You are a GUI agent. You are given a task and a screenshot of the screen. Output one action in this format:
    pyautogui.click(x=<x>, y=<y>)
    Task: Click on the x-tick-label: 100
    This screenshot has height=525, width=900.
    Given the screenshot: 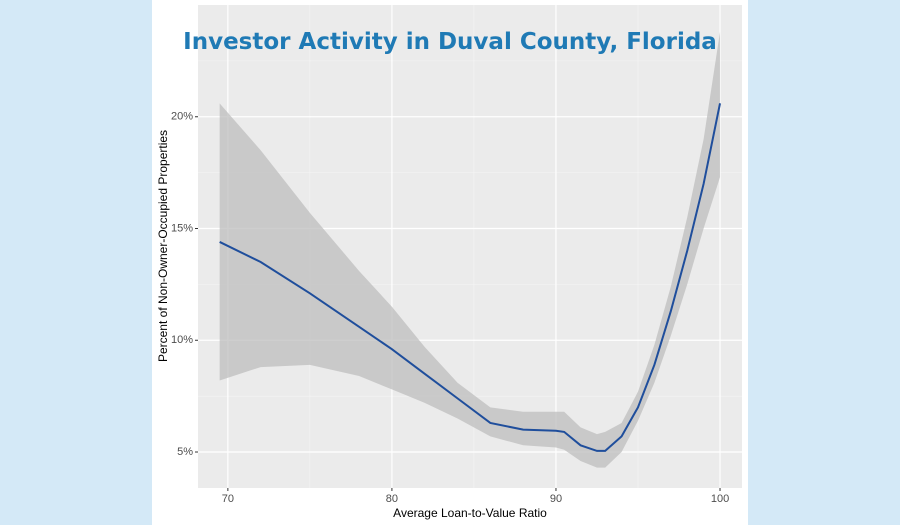 What is the action you would take?
    pyautogui.click(x=720, y=499)
    